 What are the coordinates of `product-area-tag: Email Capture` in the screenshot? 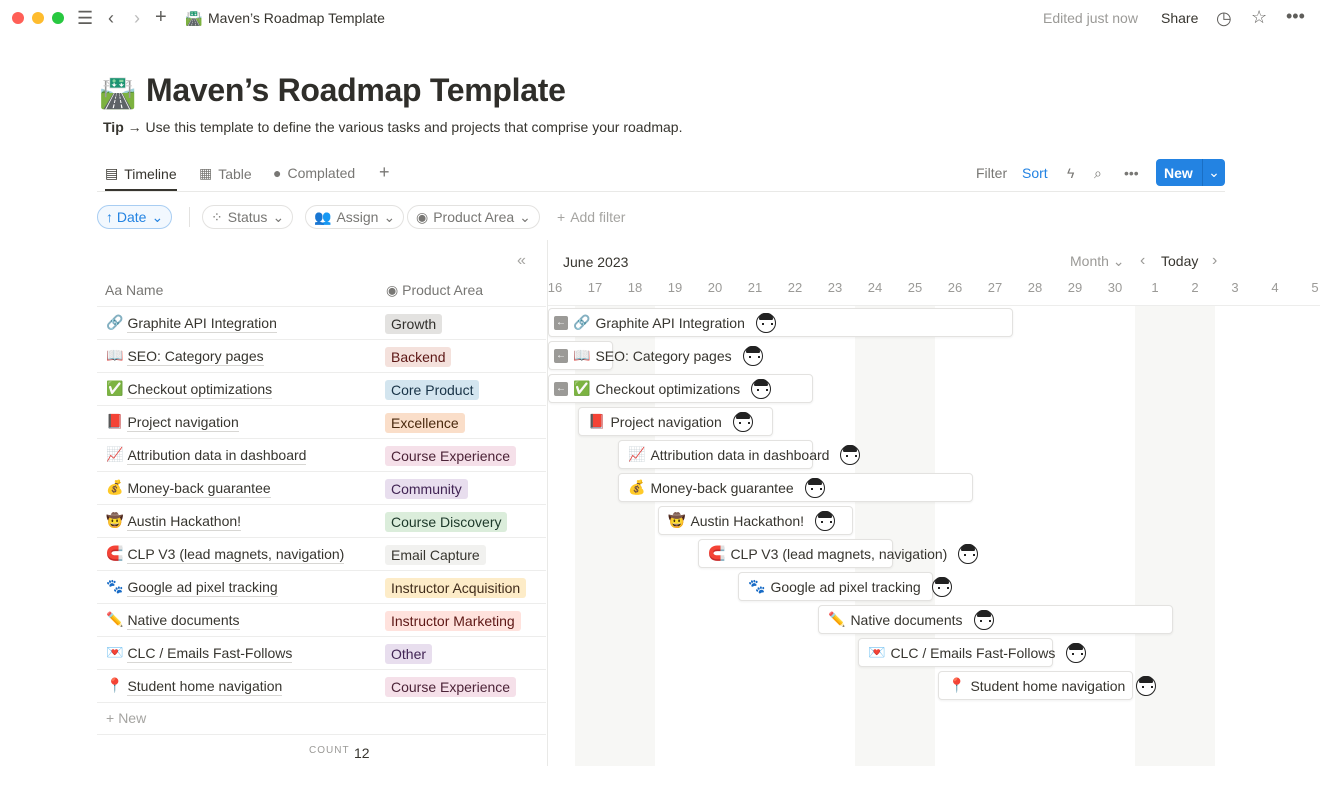 It's located at (435, 555).